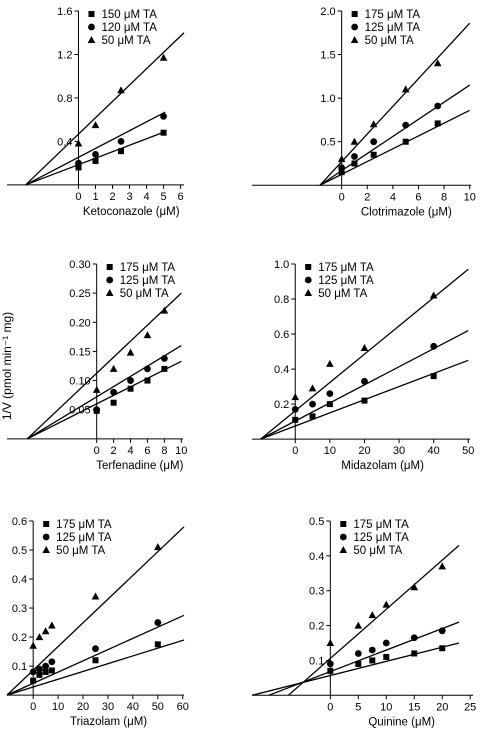  Describe the element at coordinates (139, 466) in the screenshot. I see `x-axis-title: Terfenadine (μM)` at that location.